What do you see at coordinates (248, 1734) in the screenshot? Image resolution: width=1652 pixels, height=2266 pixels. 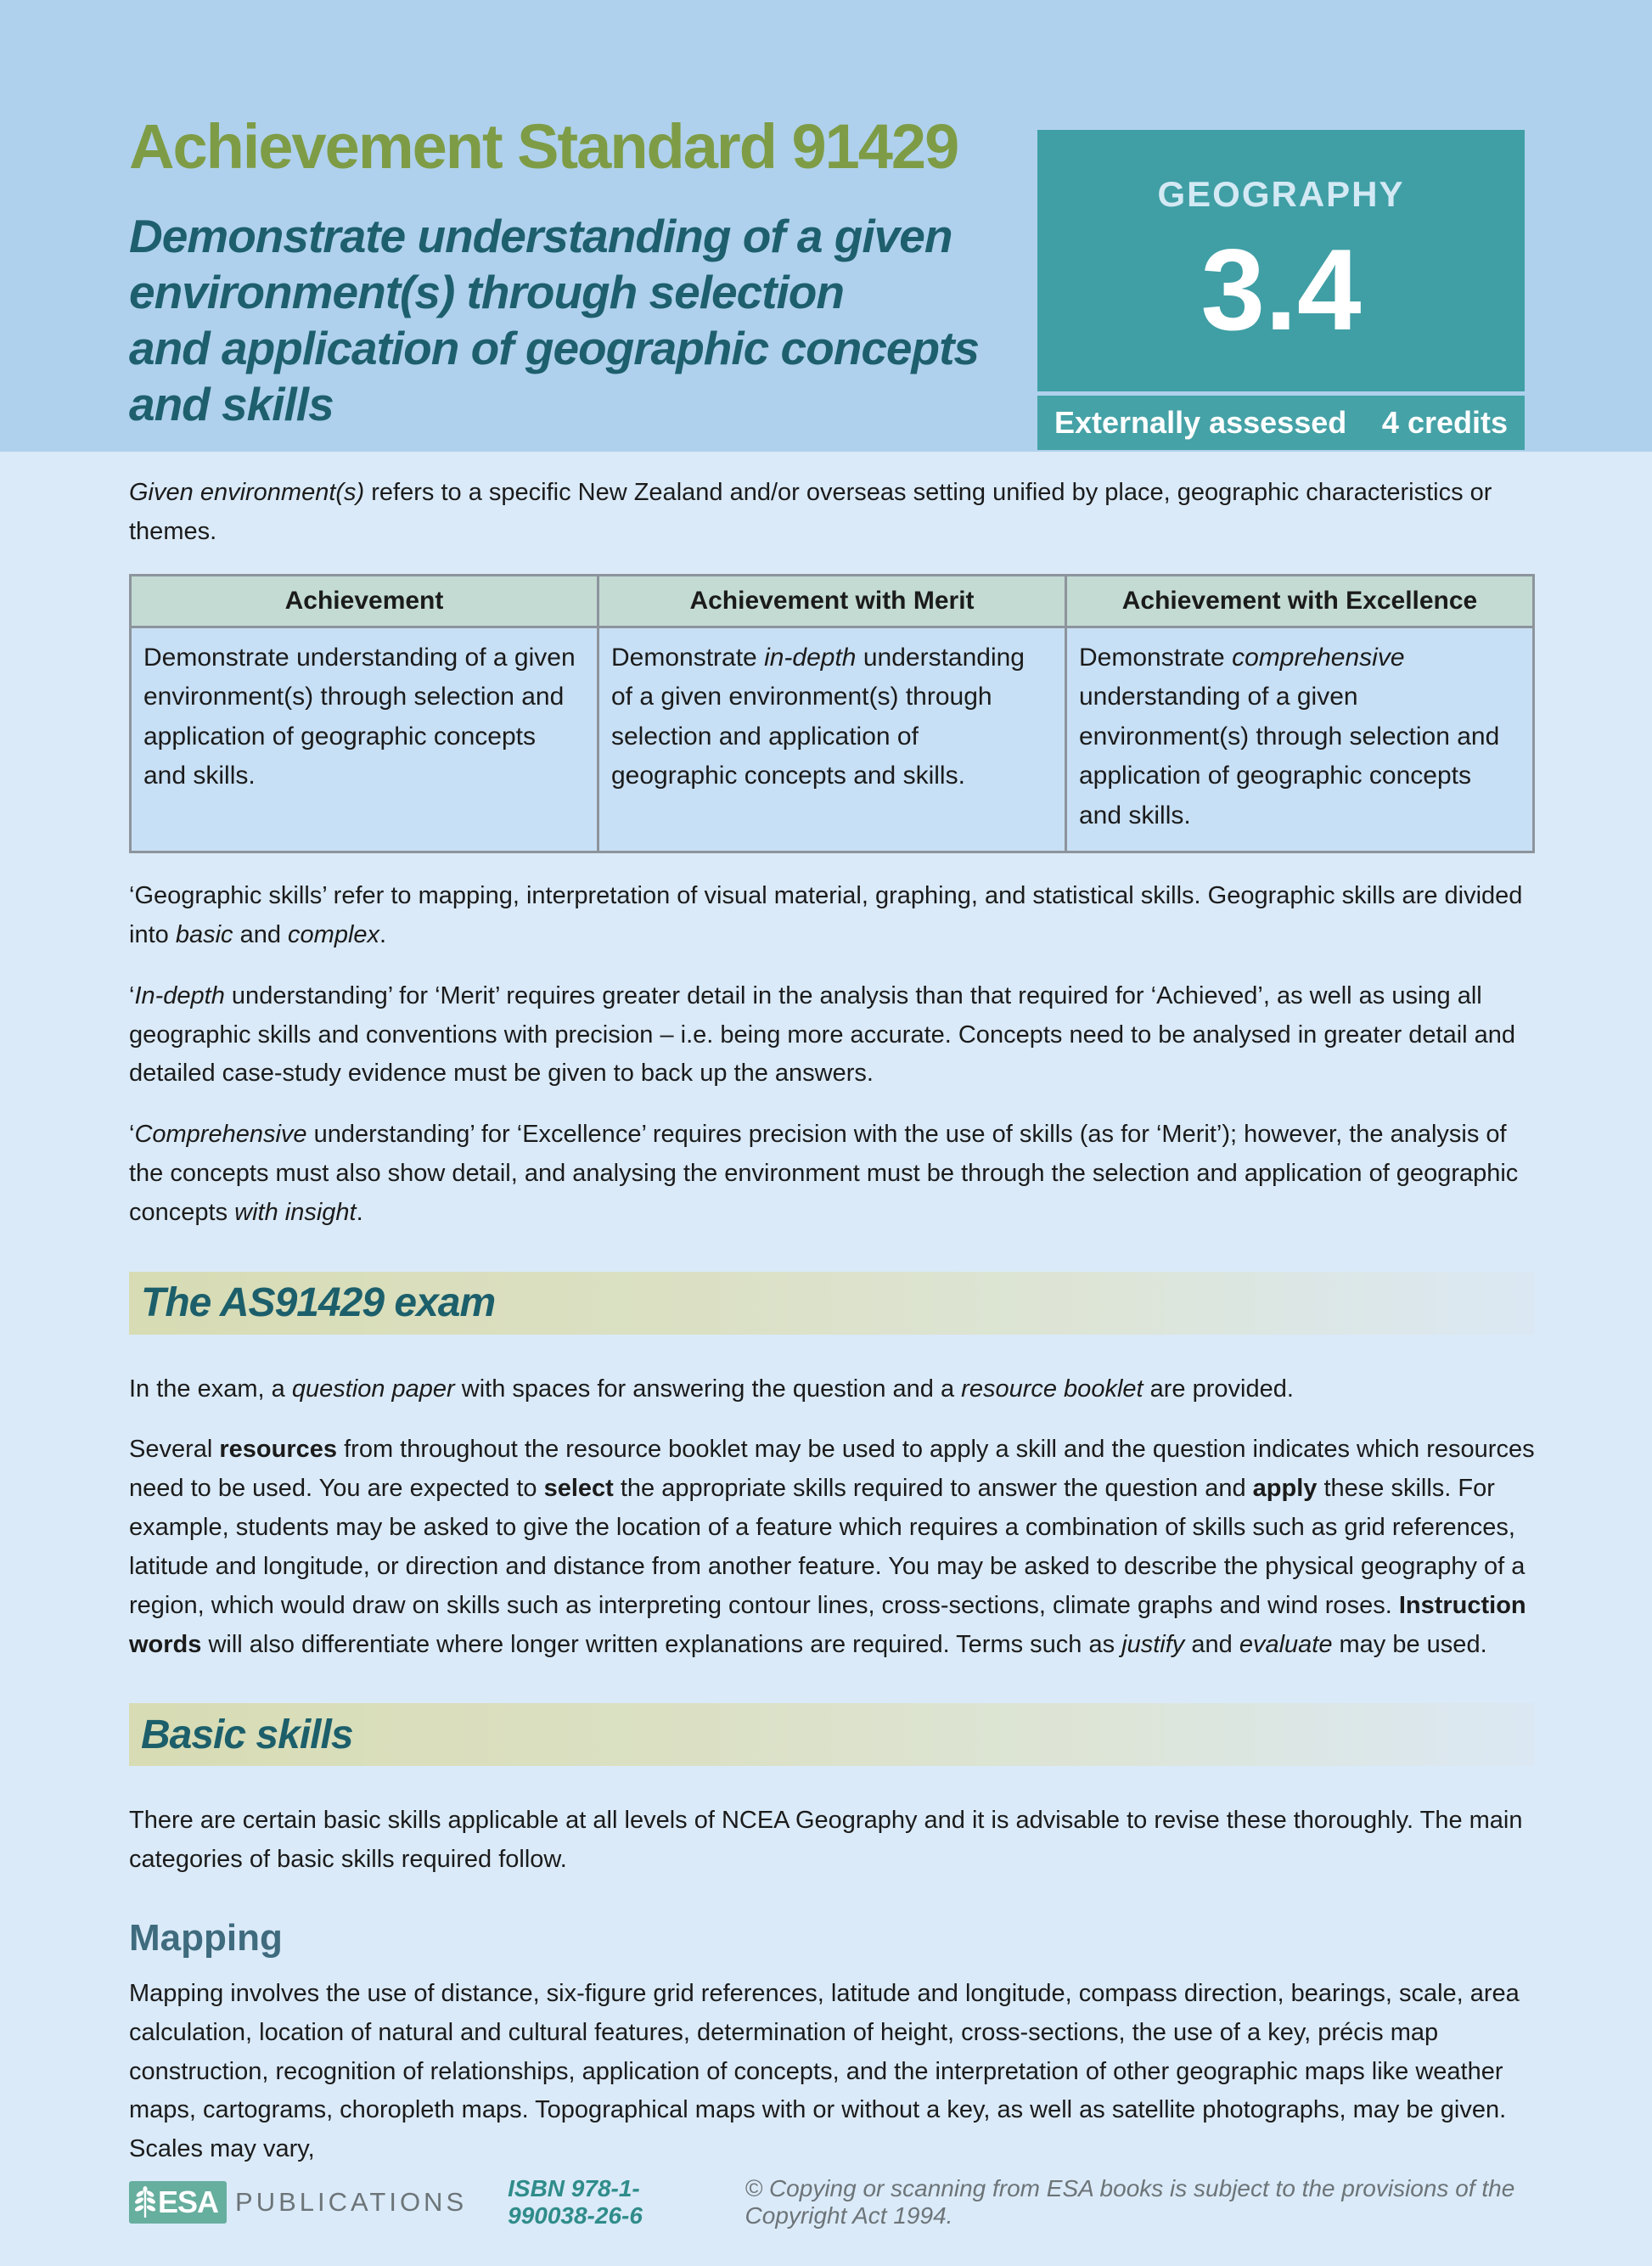 I see `section-heading-basic-skills: Basic skills` at bounding box center [248, 1734].